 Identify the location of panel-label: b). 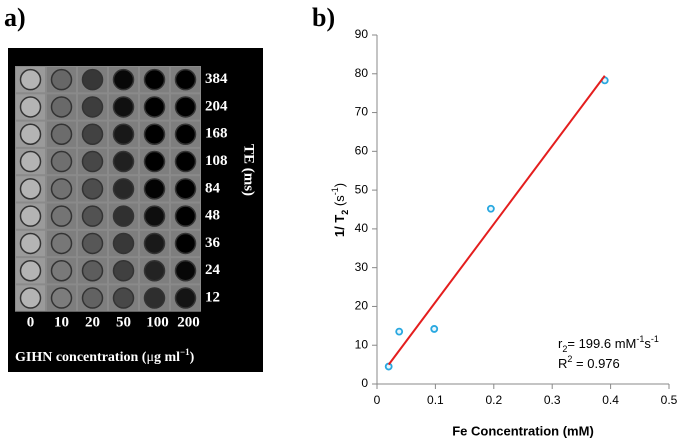
(323, 17).